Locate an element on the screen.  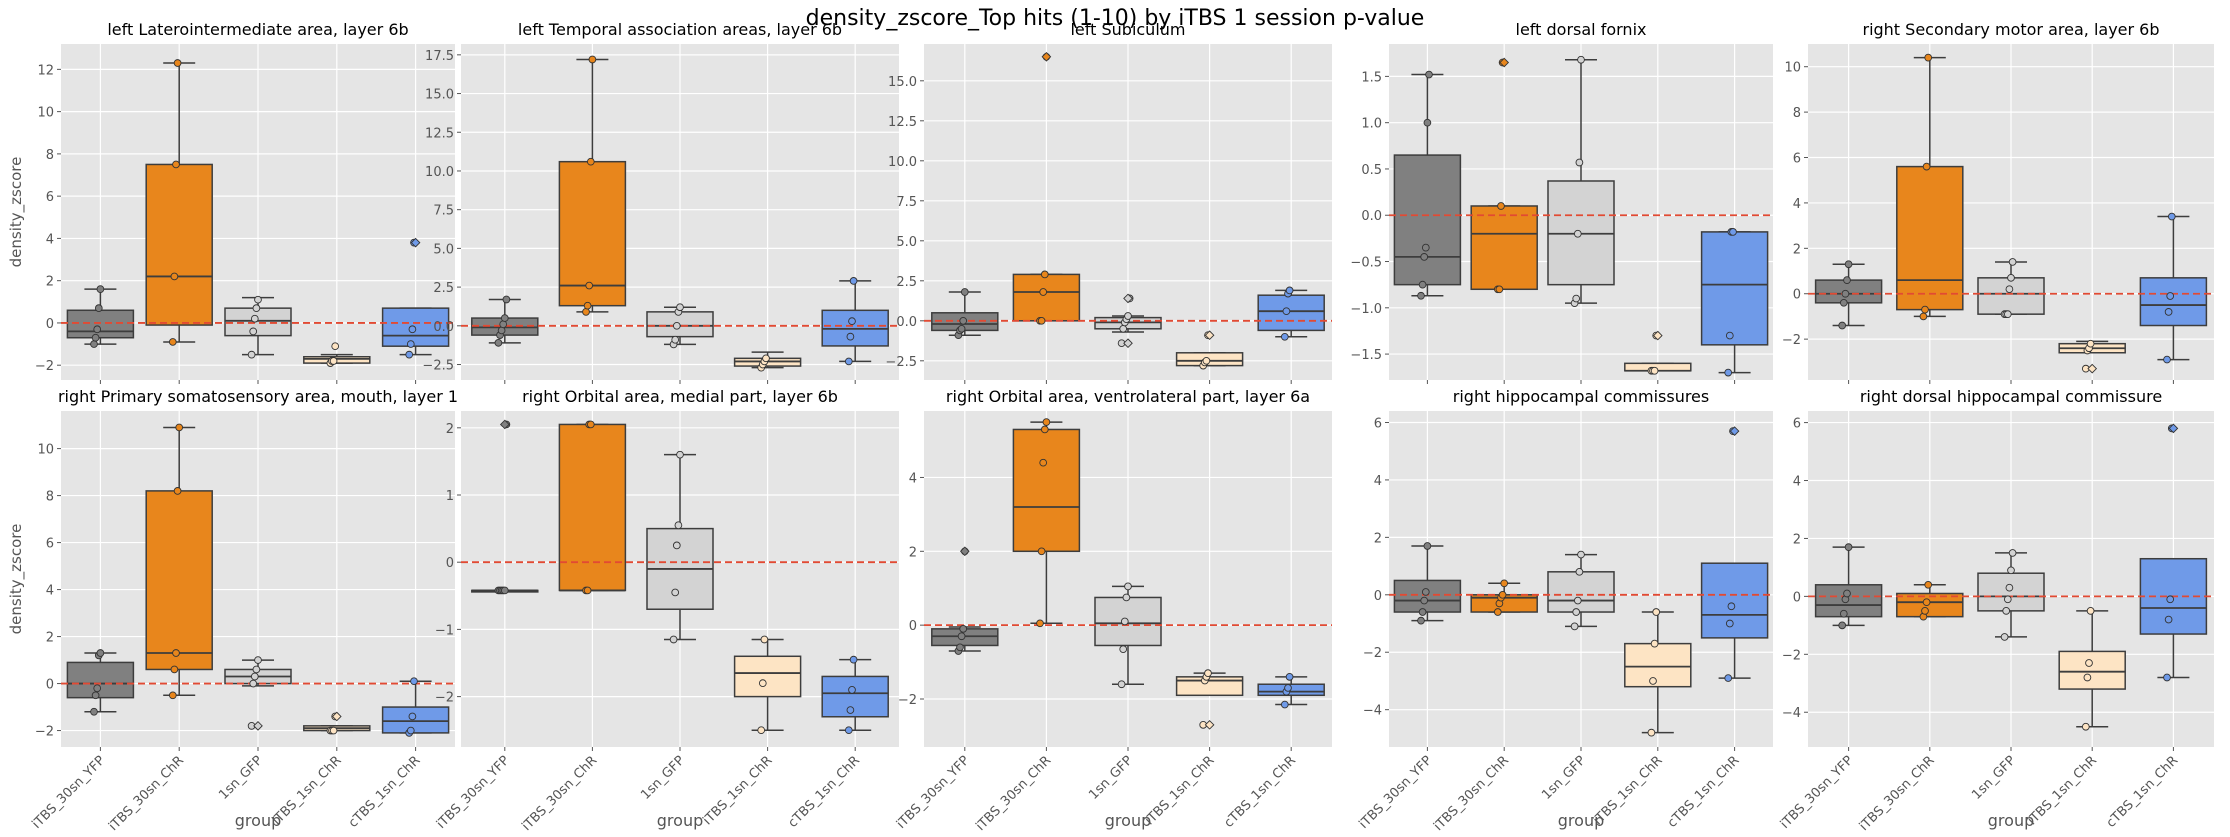
y-tick-label: 1 is located at coordinates (450, 496).